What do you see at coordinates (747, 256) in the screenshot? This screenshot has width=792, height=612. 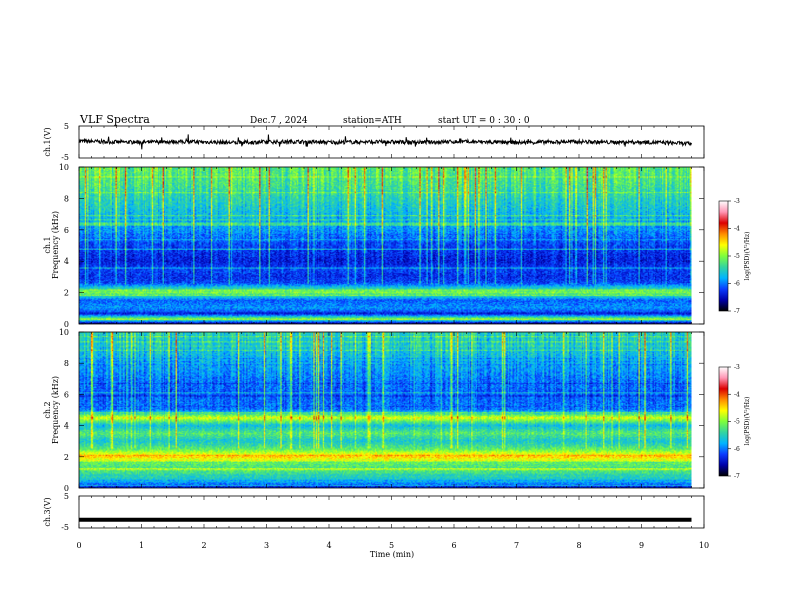 I see `ch1-colorbar-label: log(PSD)(V²/Hz)` at bounding box center [747, 256].